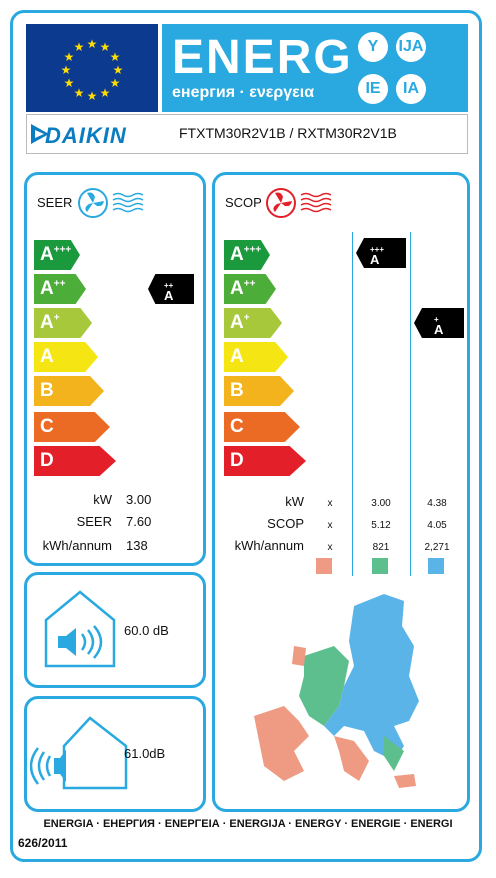 The image size is (496, 878). I want to click on seer-class-letter-1: A, so click(47, 288).